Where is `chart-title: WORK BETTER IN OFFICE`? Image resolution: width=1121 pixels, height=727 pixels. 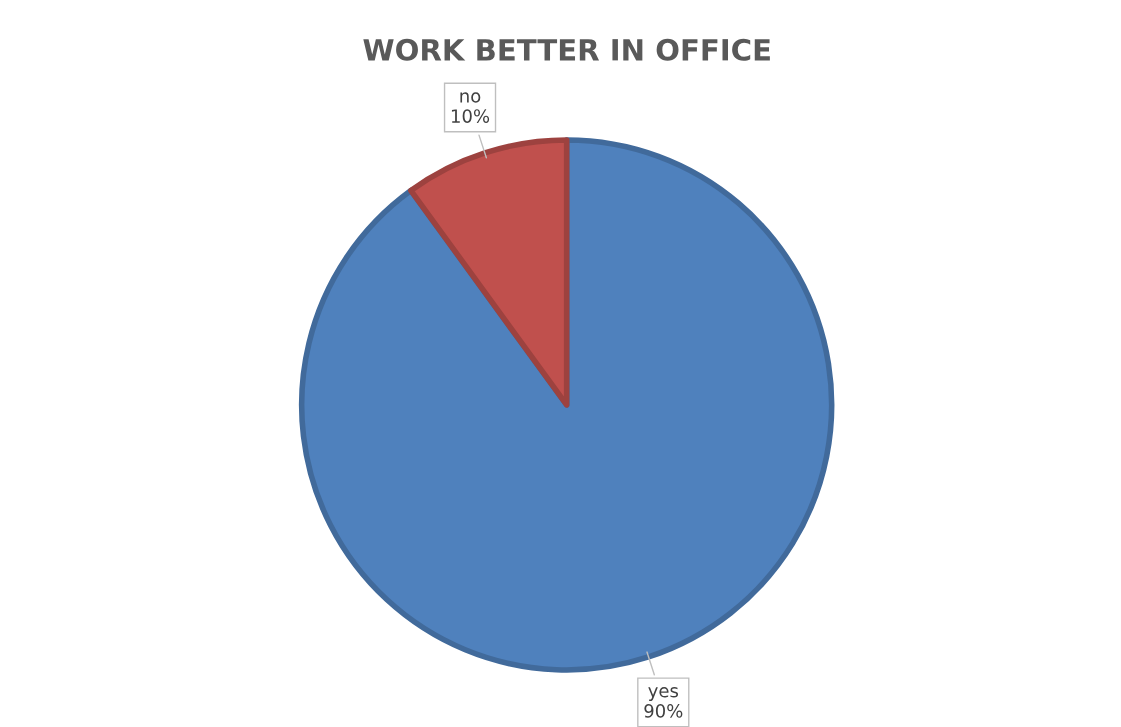
chart-title: WORK BETTER IN OFFICE is located at coordinates (566, 49).